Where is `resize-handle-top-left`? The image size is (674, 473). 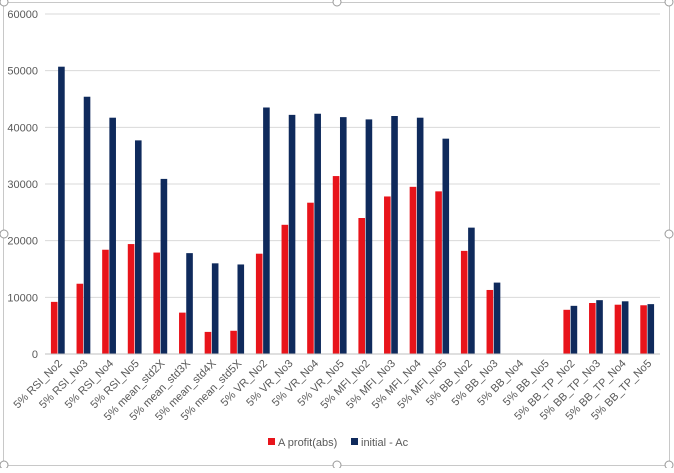
resize-handle-top-left is located at coordinates (4, 3).